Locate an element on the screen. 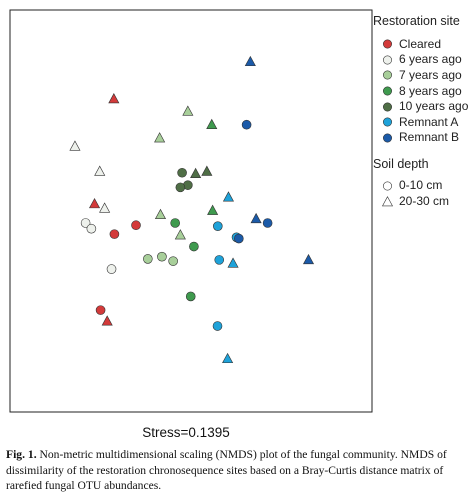 The width and height of the screenshot is (474, 497). legend-item-8y: 8 years ago is located at coordinates (423, 91).